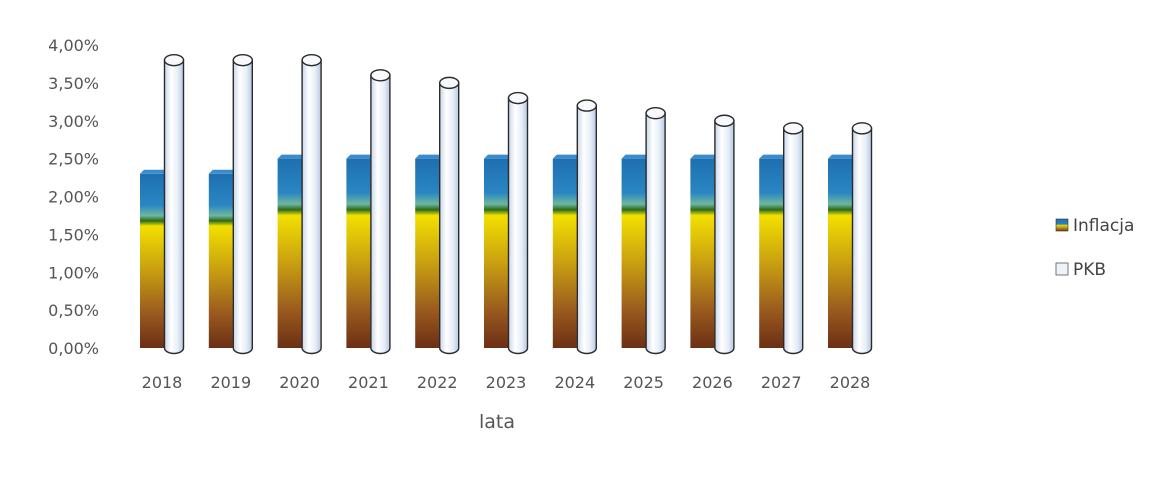  What do you see at coordinates (497, 422) in the screenshot?
I see `x-axis-title: lata` at bounding box center [497, 422].